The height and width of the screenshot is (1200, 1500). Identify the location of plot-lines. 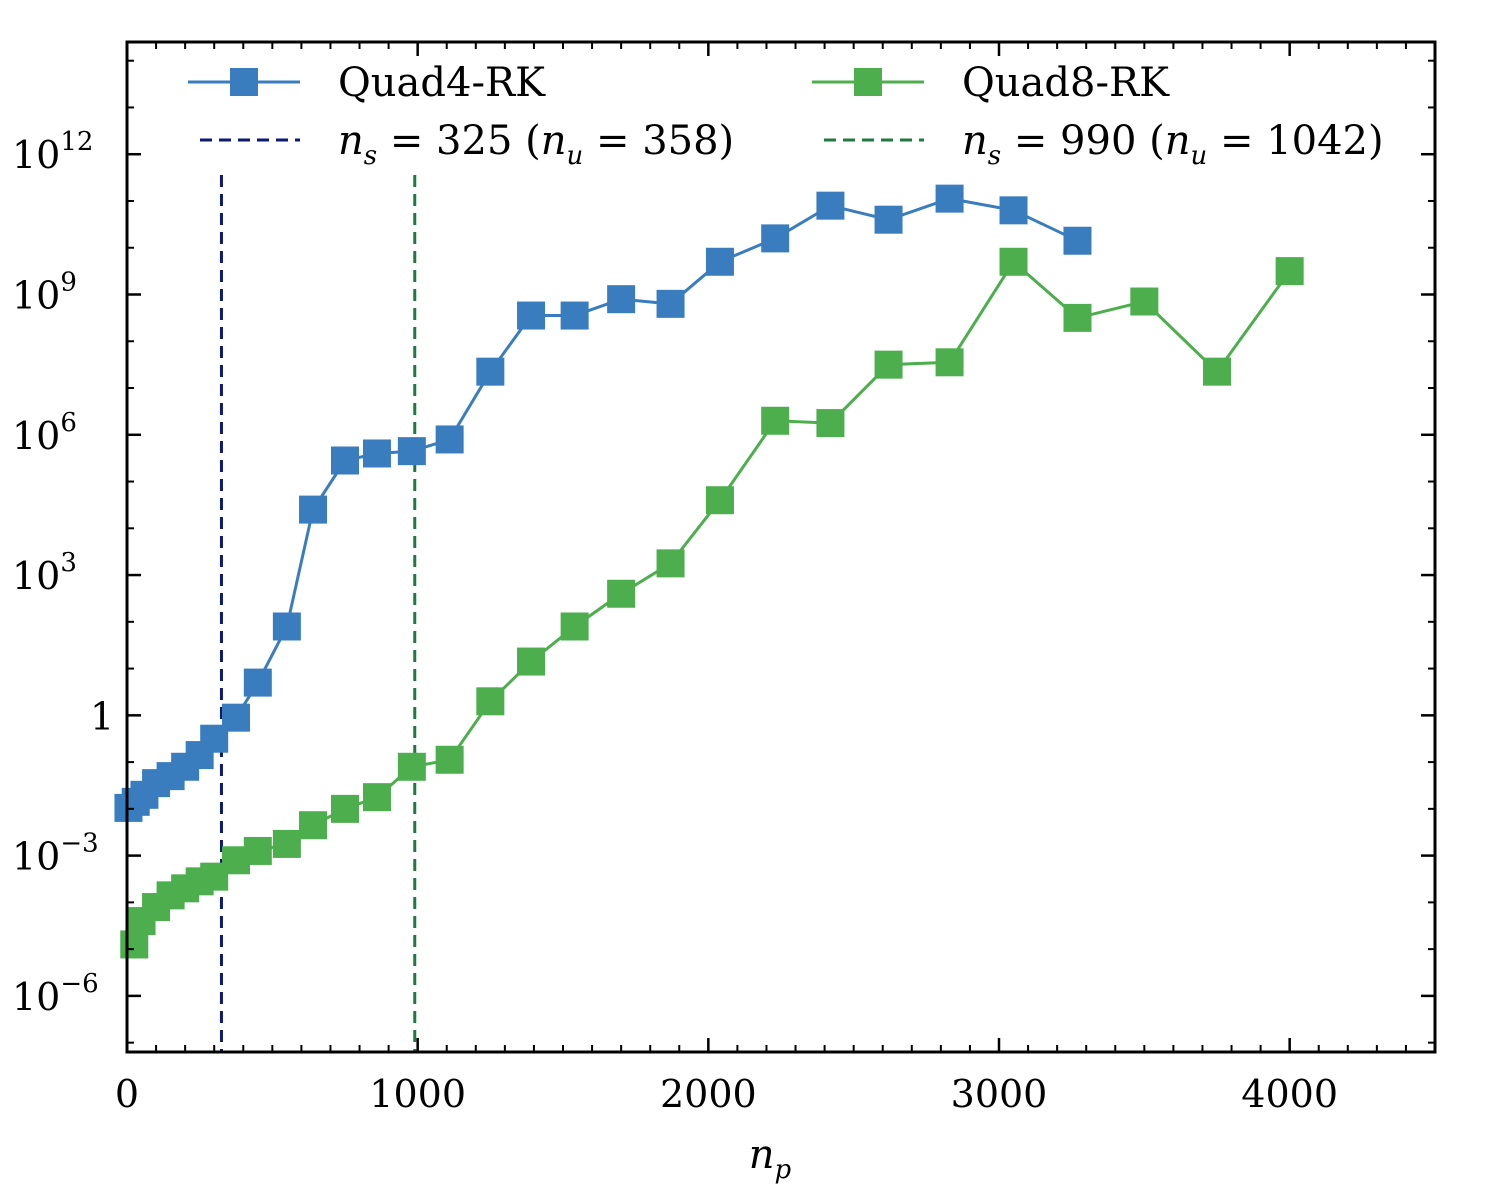
(318, 613).